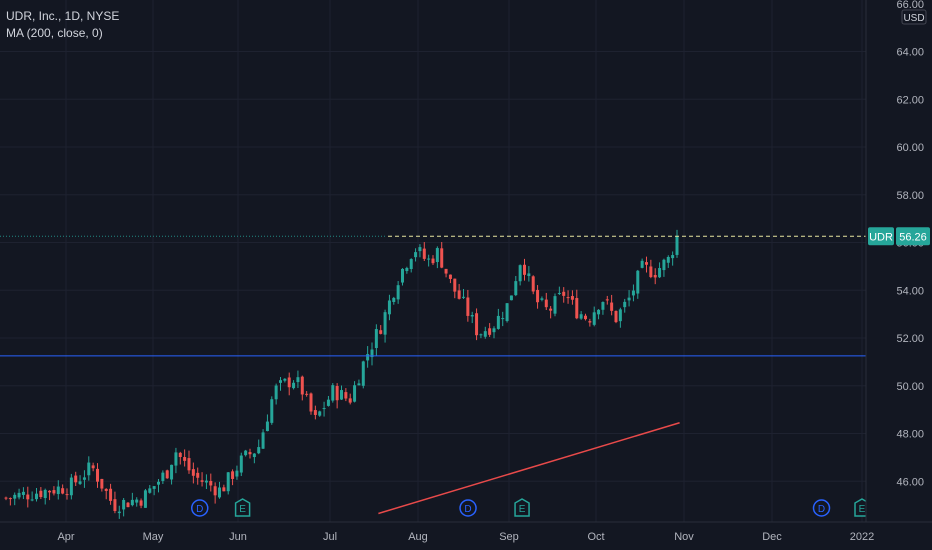 This screenshot has width=932, height=550. I want to click on price-tick-label: 46.00, so click(910, 482).